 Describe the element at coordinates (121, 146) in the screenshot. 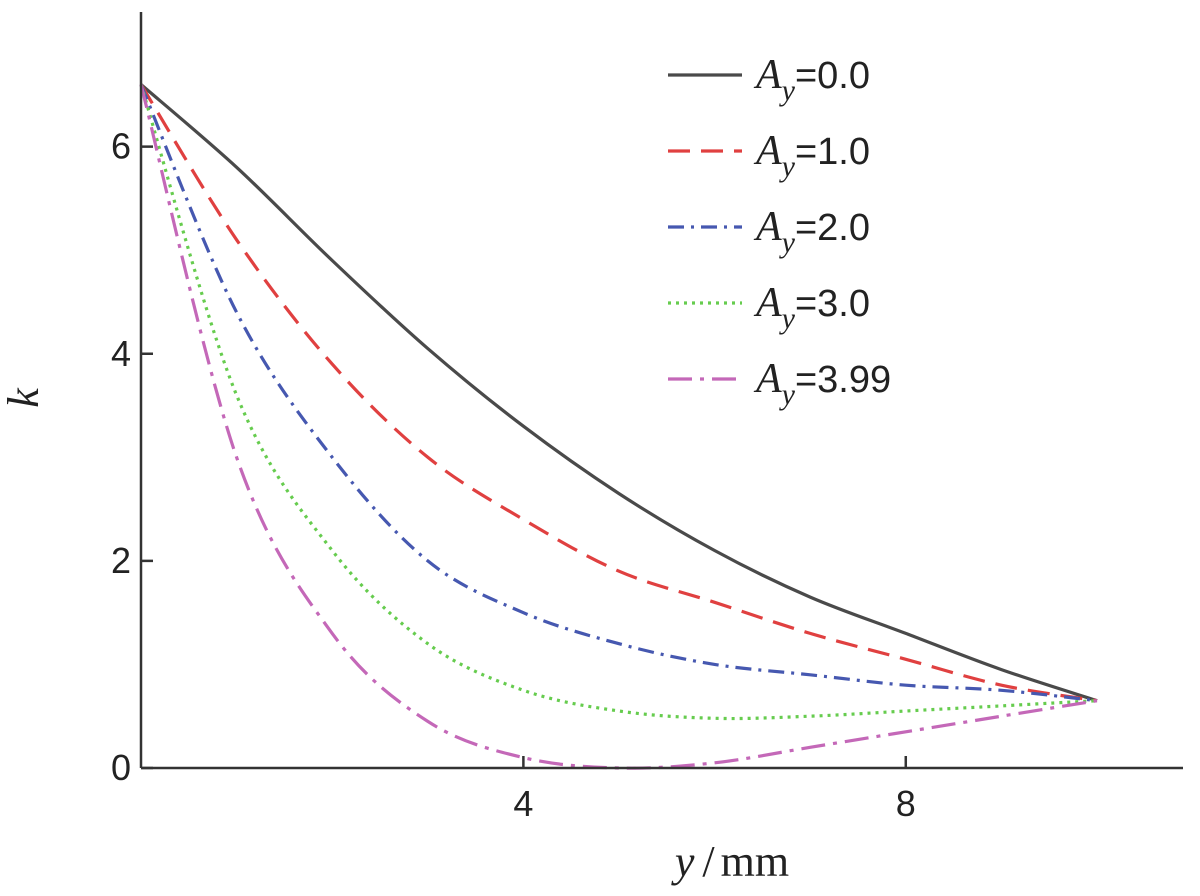

I see `y-tick-label: 6` at that location.